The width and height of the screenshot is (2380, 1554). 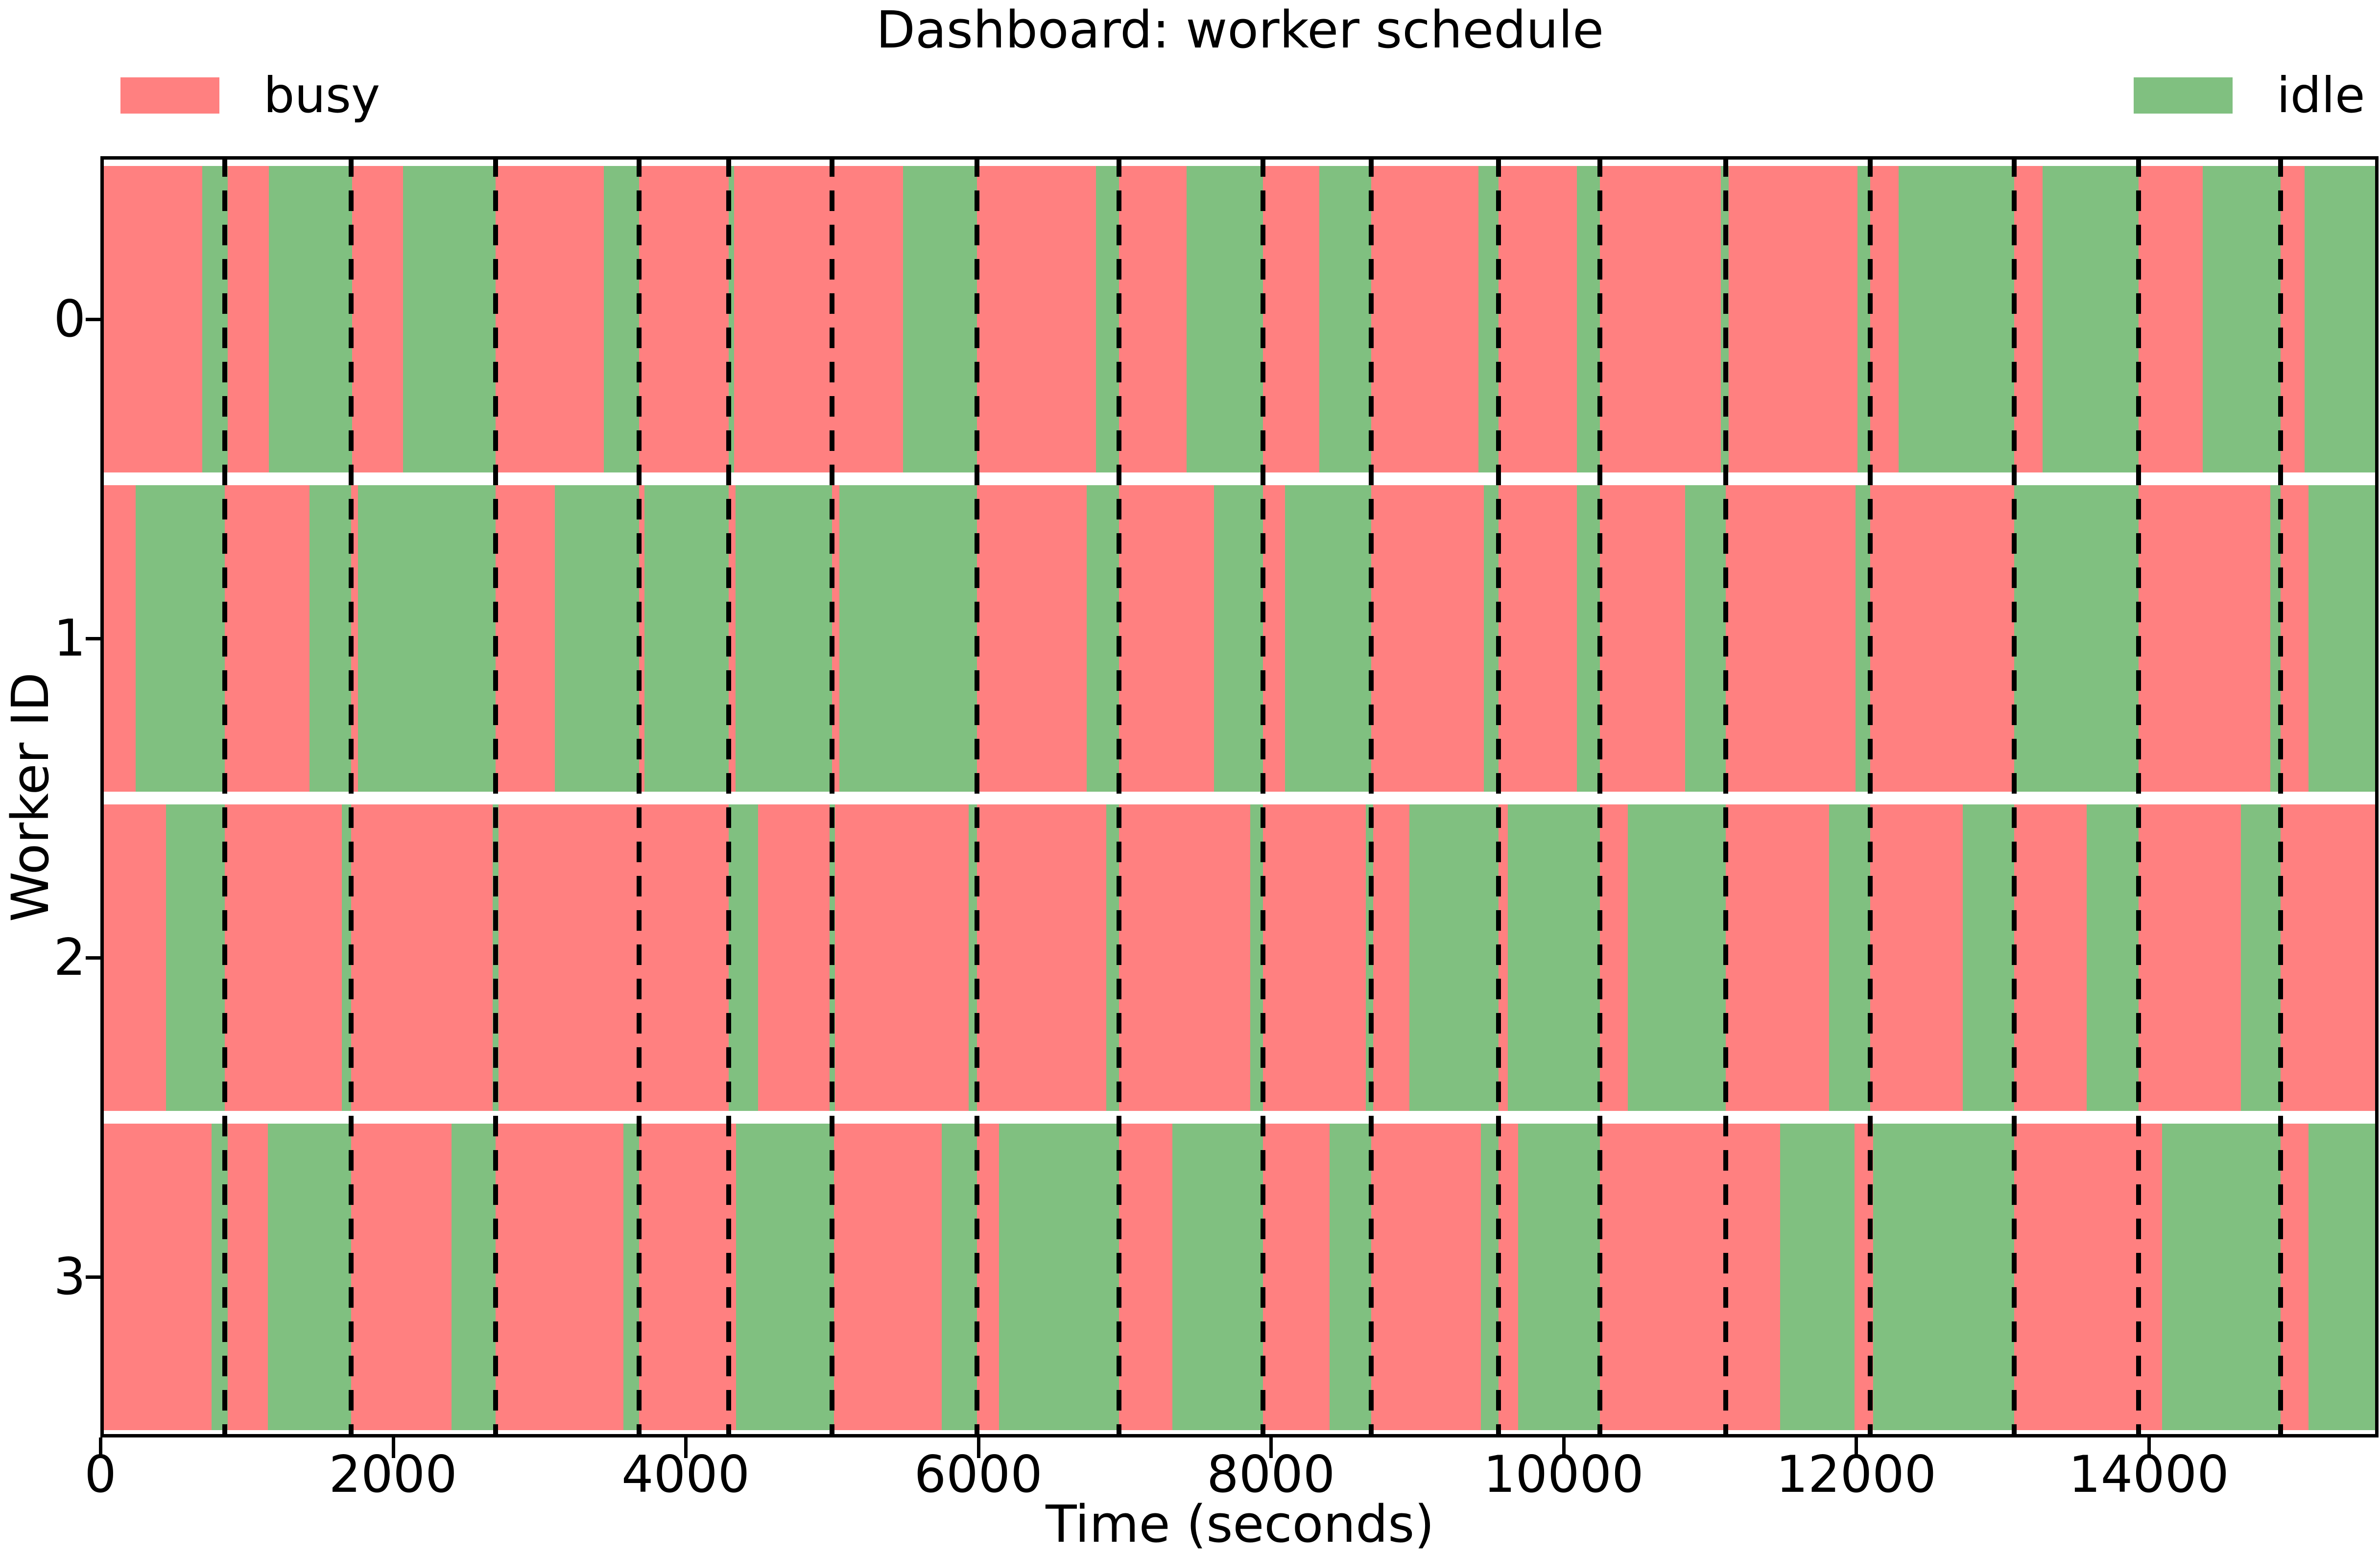 What do you see at coordinates (69, 639) in the screenshot?
I see `y-tick-label: 1` at bounding box center [69, 639].